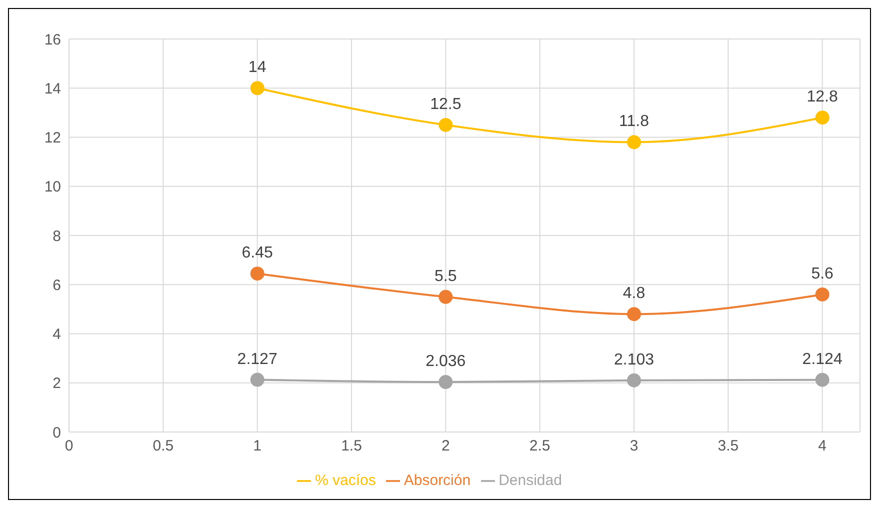  Describe the element at coordinates (634, 359) in the screenshot. I see `data-label: 2.103` at that location.